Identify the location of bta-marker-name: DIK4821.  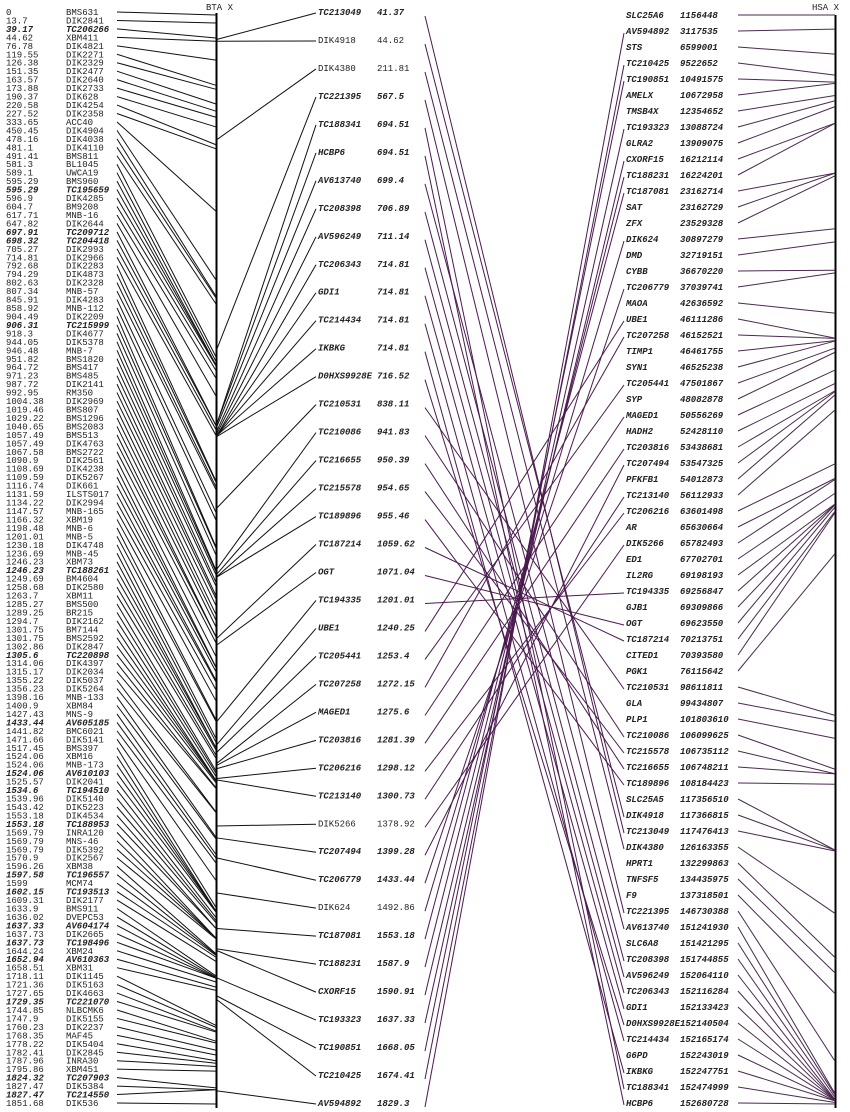
(85, 47).